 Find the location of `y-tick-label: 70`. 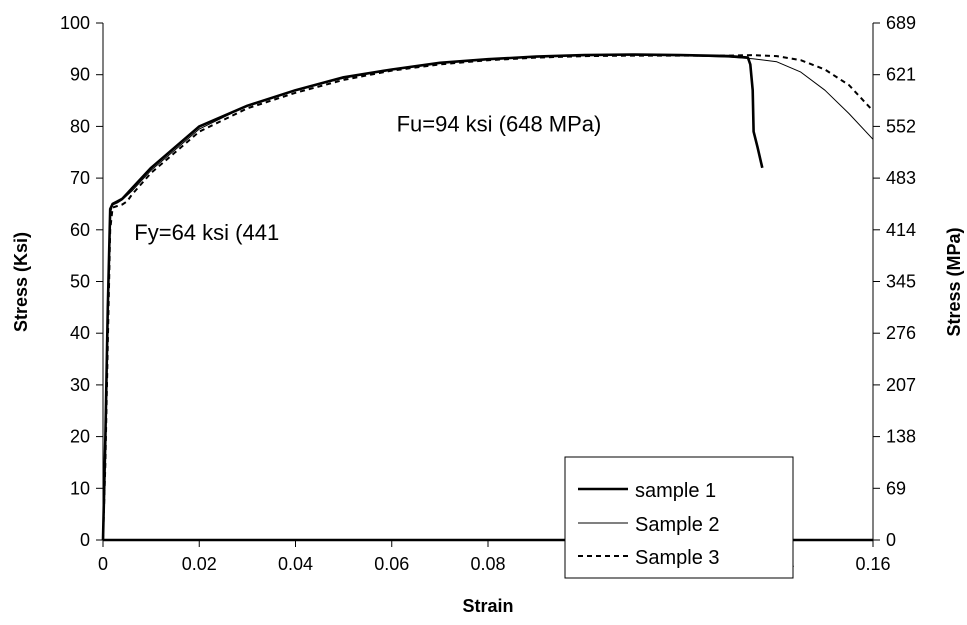

y-tick-label: 70 is located at coordinates (80, 178).